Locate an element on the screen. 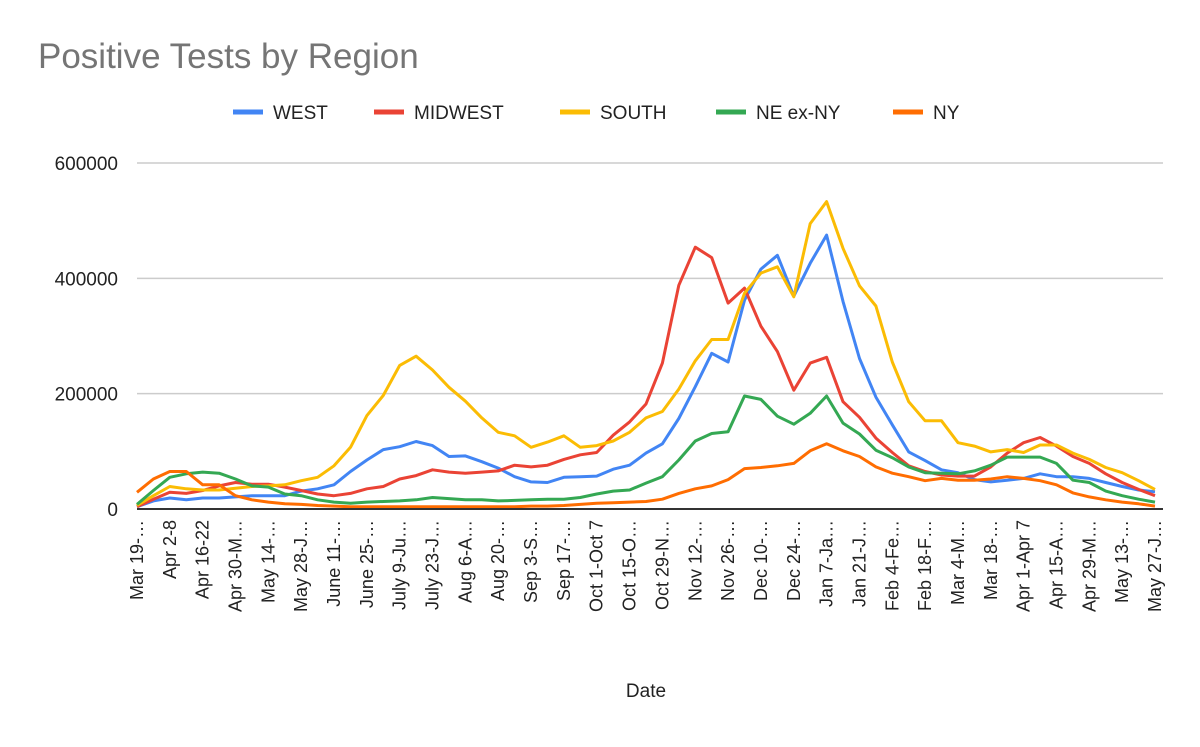 Image resolution: width=1200 pixels, height=747 pixels. series-line-ne-ex-ny is located at coordinates (646, 450).